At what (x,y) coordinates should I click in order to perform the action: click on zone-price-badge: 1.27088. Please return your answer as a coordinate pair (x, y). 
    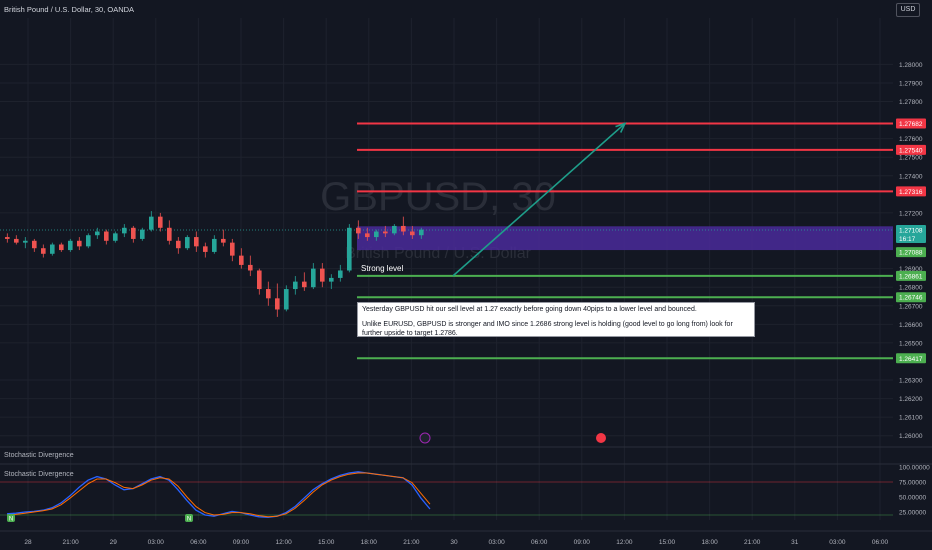
    Looking at the image, I should click on (911, 253).